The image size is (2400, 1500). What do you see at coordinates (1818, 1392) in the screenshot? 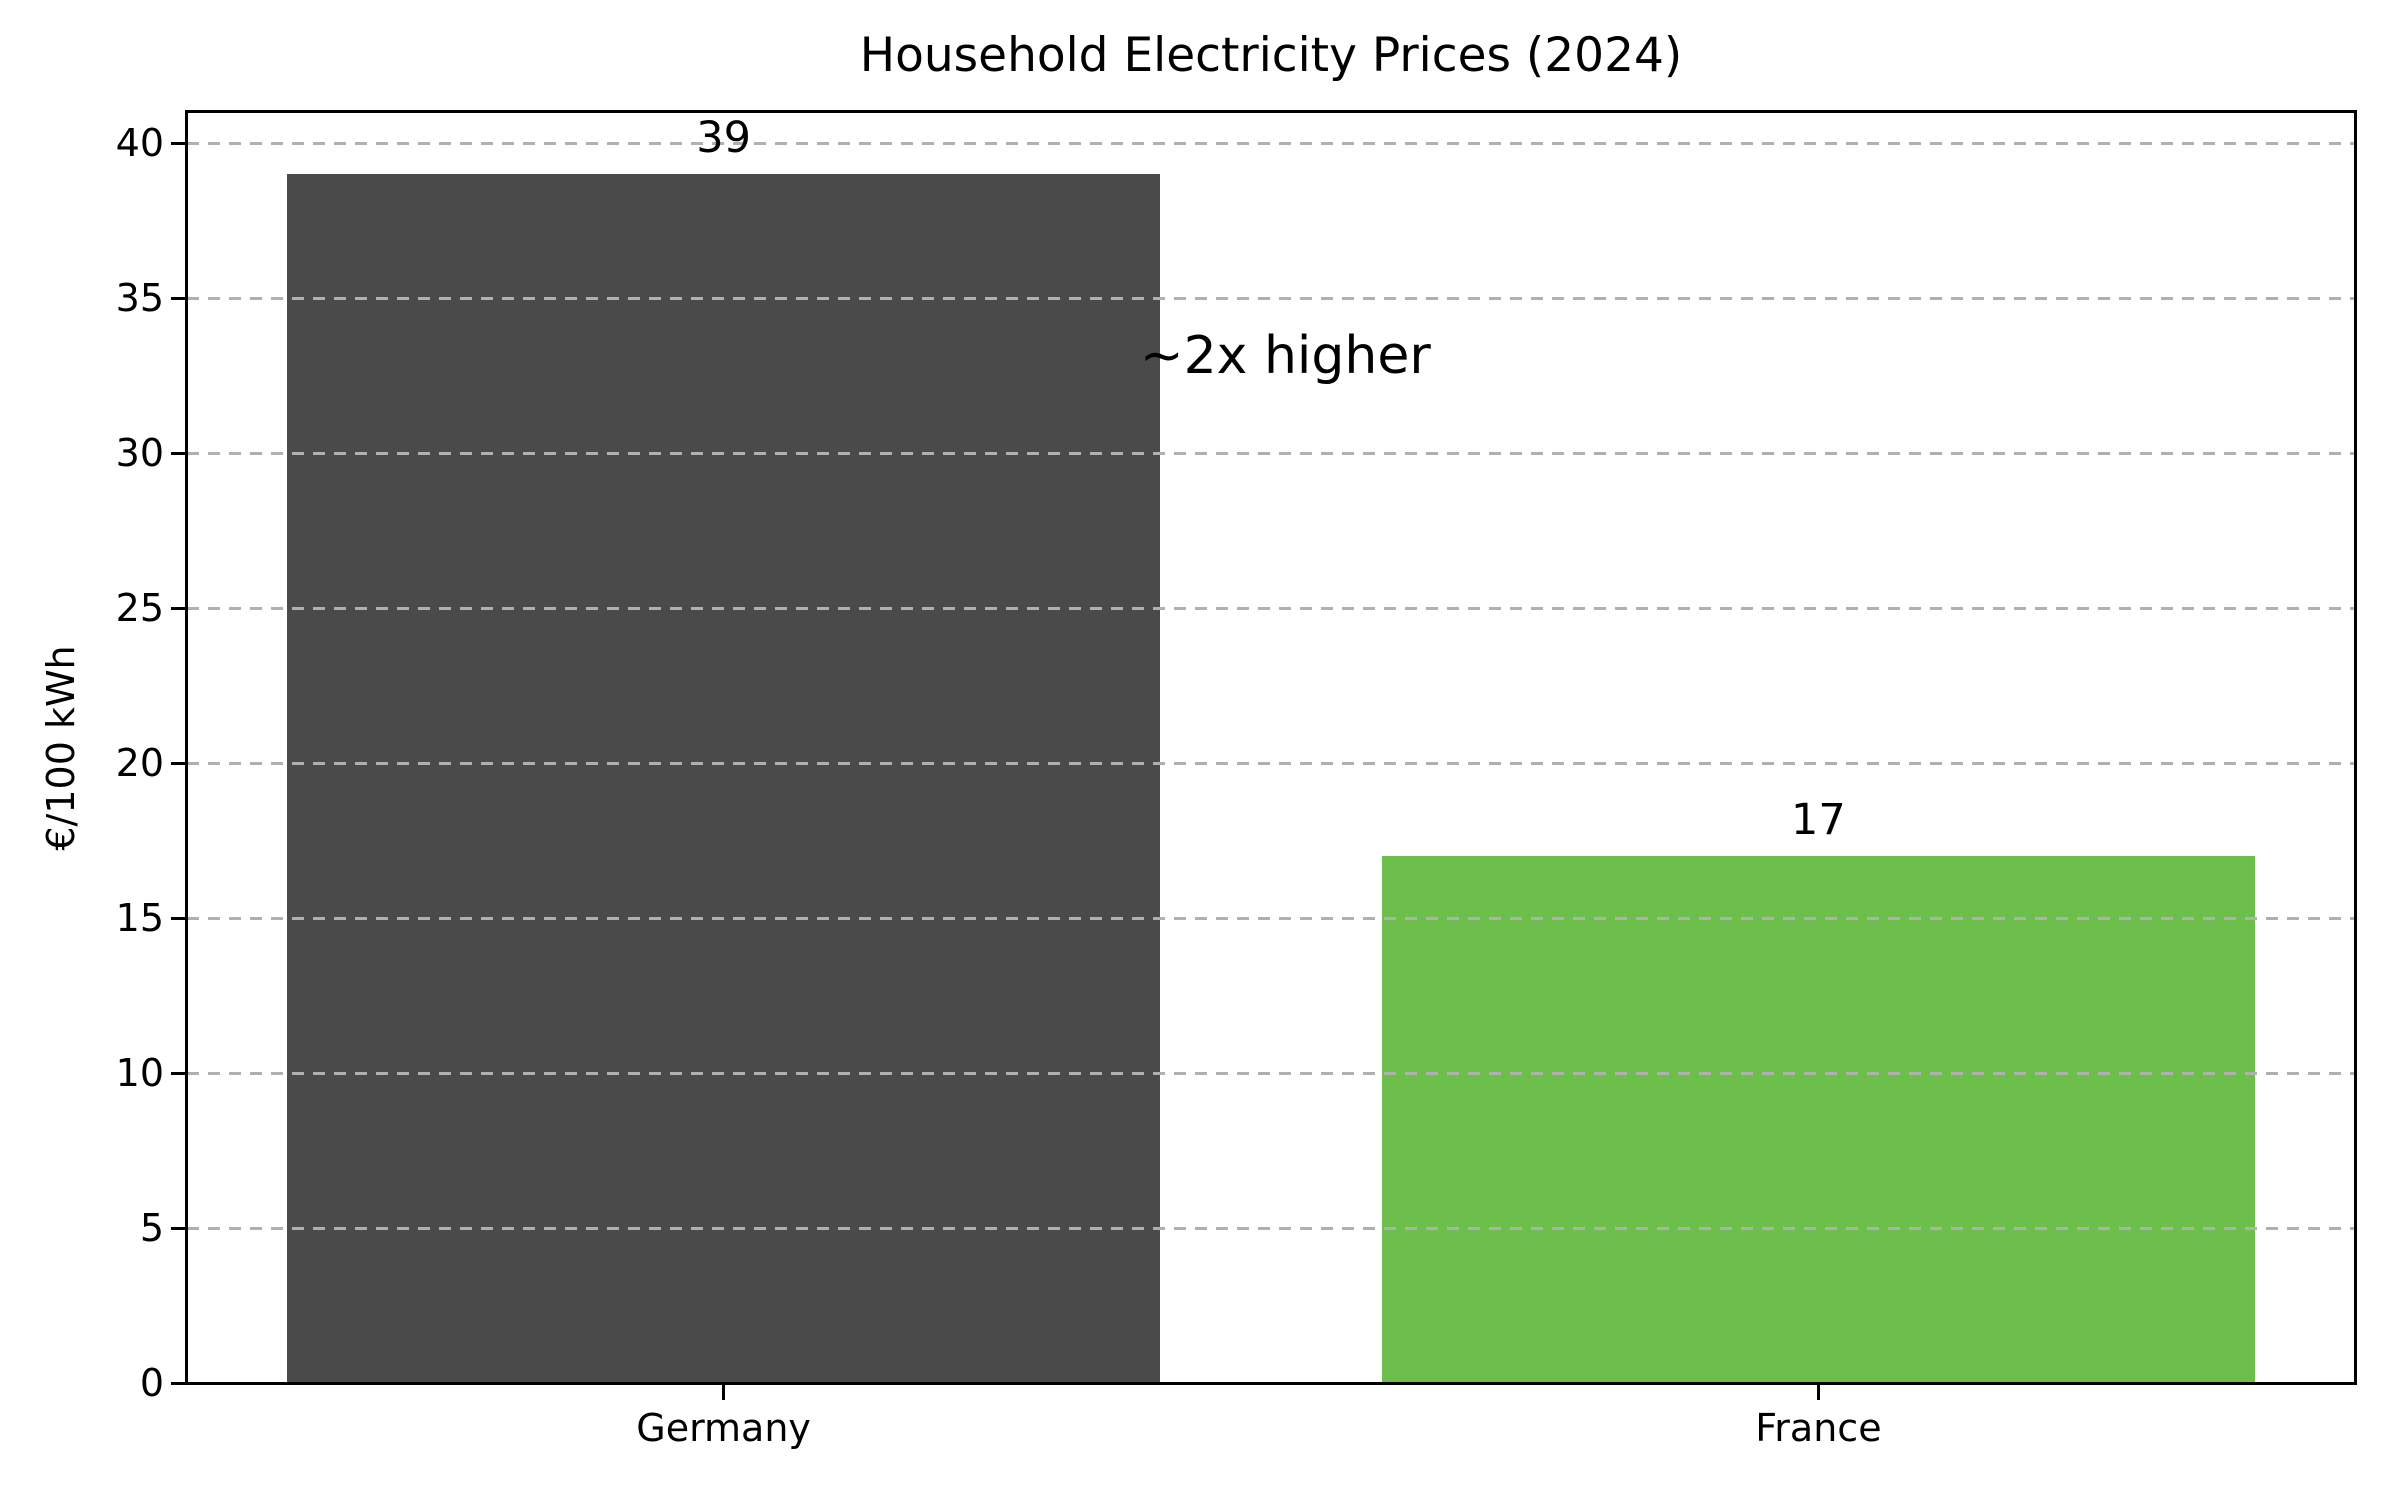
I see `x-tick-france` at bounding box center [1818, 1392].